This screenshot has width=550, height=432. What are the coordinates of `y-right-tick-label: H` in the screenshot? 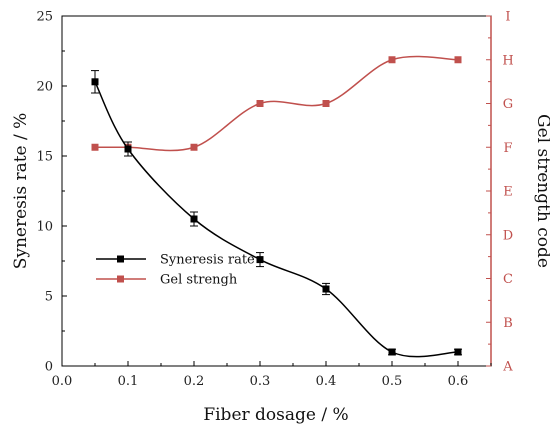 It's located at (507, 60).